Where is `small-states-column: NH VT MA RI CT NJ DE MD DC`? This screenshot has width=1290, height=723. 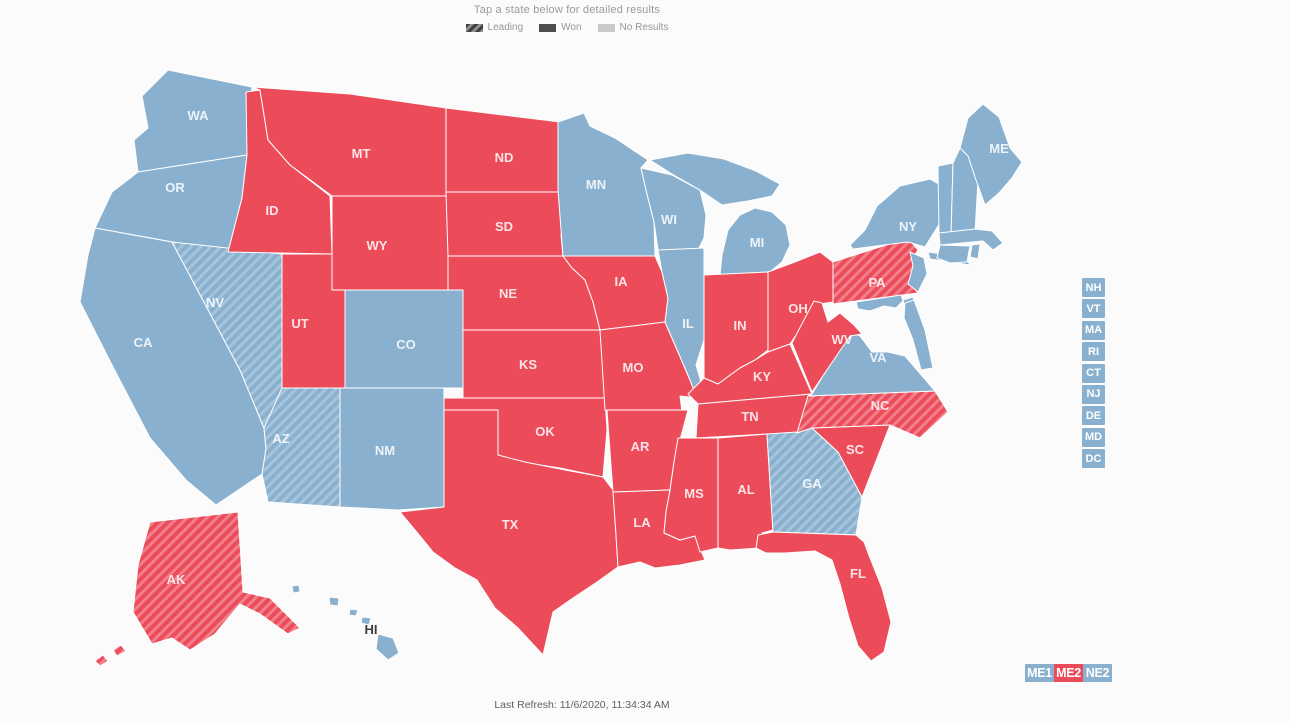
small-states-column: NH VT MA RI CT NJ DE MD DC is located at coordinates (1093, 374).